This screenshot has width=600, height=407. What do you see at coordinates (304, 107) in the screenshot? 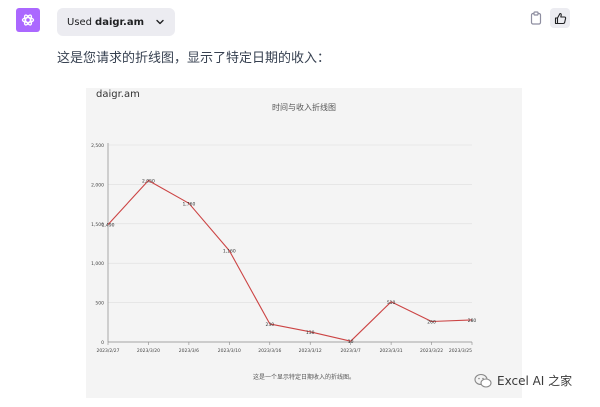
I see `chart-title: 时间与收入折线图` at bounding box center [304, 107].